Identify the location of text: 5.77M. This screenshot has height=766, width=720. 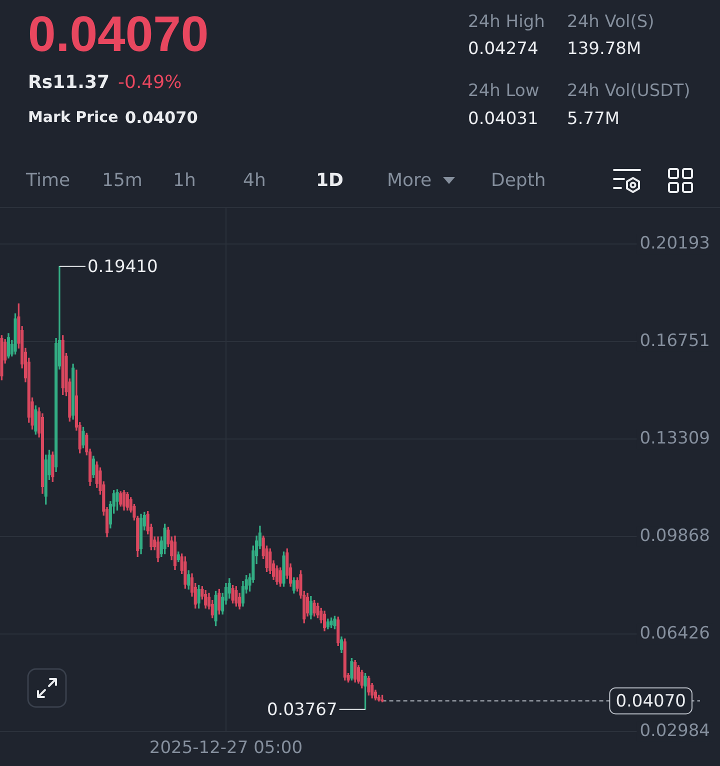
(593, 119).